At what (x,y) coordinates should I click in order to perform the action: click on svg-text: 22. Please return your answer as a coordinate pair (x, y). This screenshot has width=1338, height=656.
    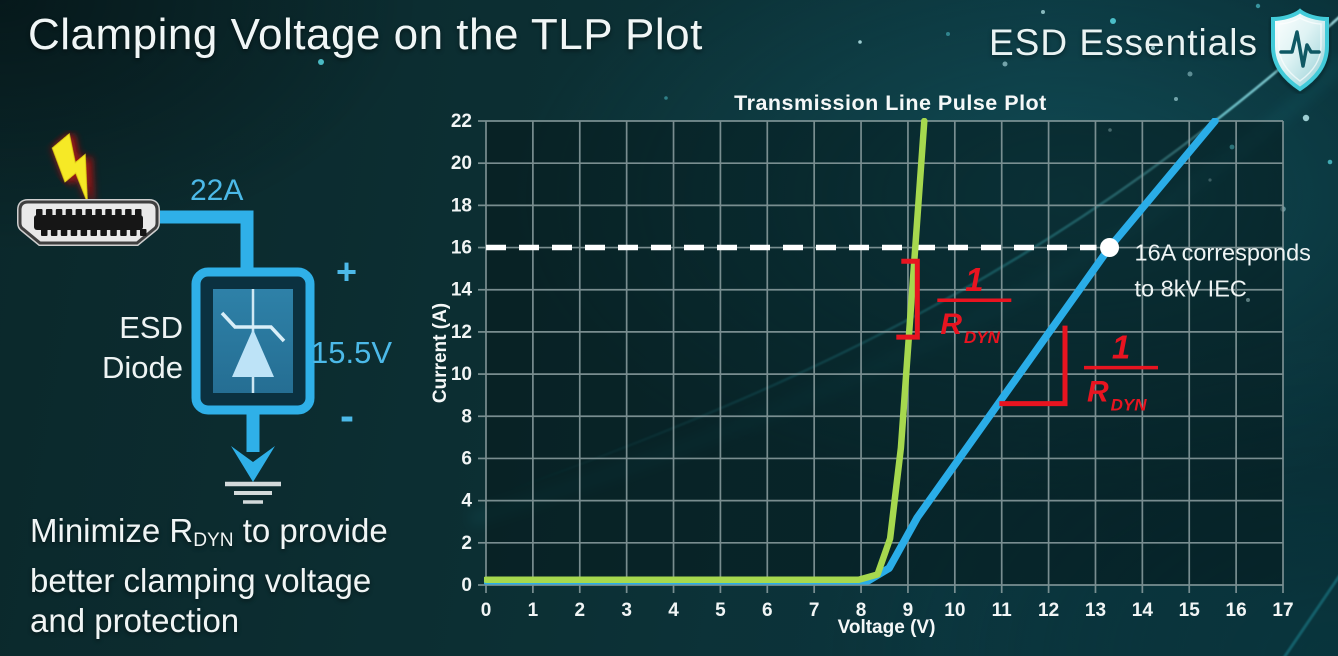
    Looking at the image, I should click on (461, 121).